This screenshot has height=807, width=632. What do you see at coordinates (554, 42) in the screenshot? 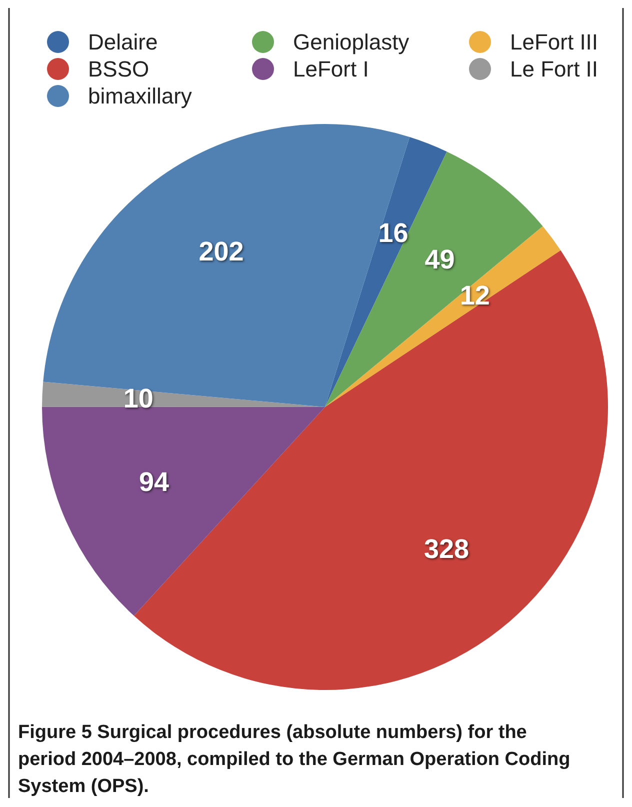
I see `legend-label: LeFort III` at bounding box center [554, 42].